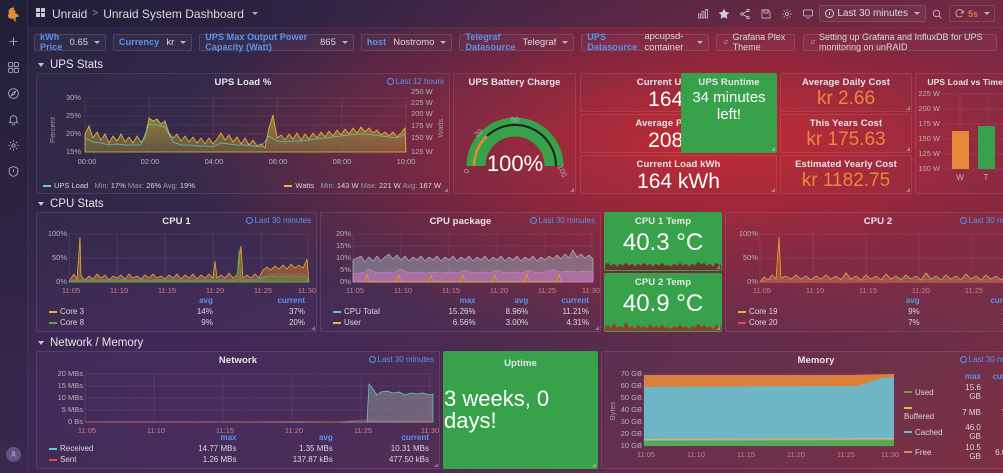 This screenshot has width=1003, height=473. Describe the element at coordinates (807, 13) in the screenshot. I see `tv-mode-monitor-icon` at that location.